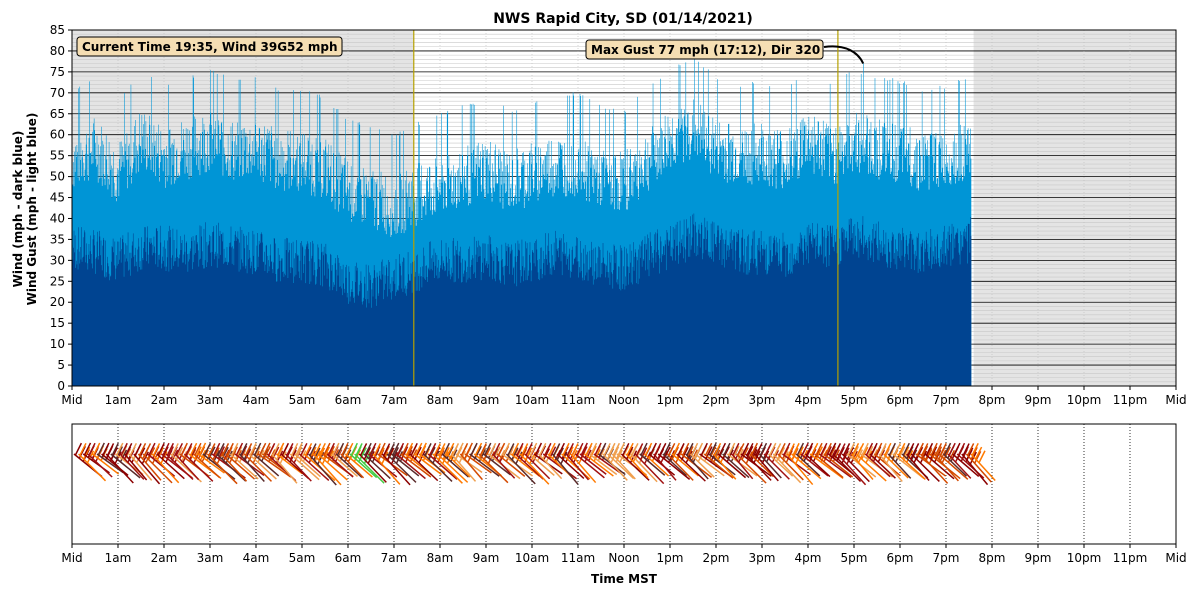 Image resolution: width=1200 pixels, height=600 pixels. What do you see at coordinates (1130, 558) in the screenshot?
I see `x-lower-tick-label: 11pm` at bounding box center [1130, 558].